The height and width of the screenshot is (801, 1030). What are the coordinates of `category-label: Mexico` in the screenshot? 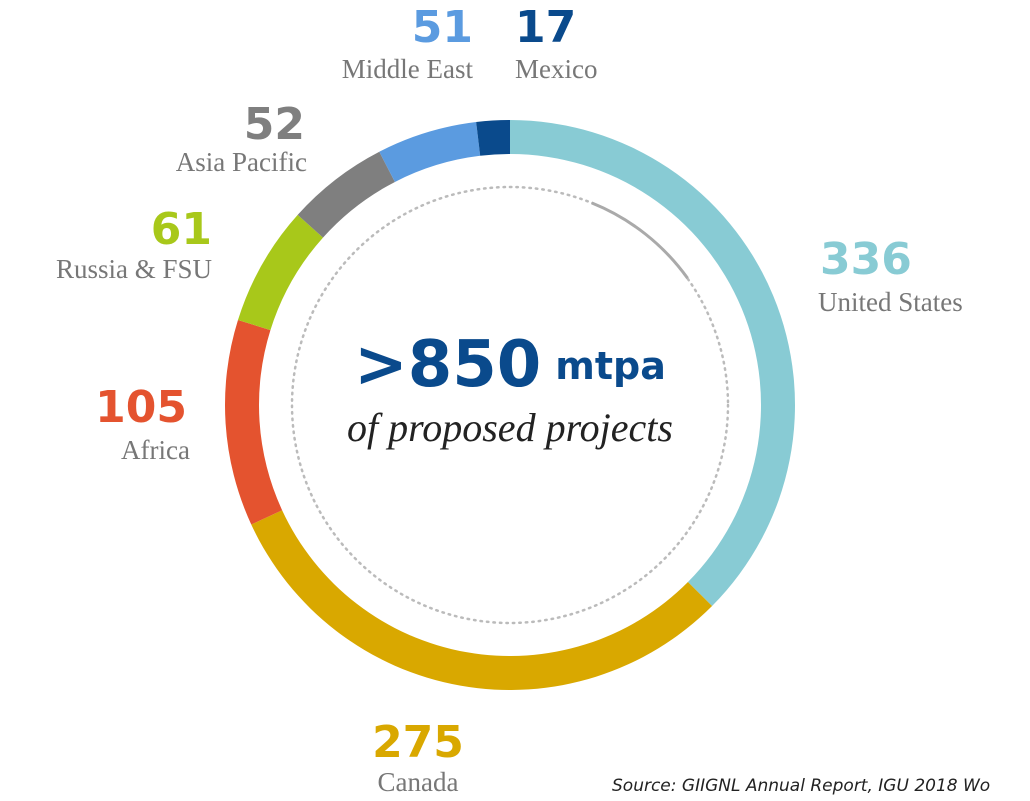 It's located at (556, 69).